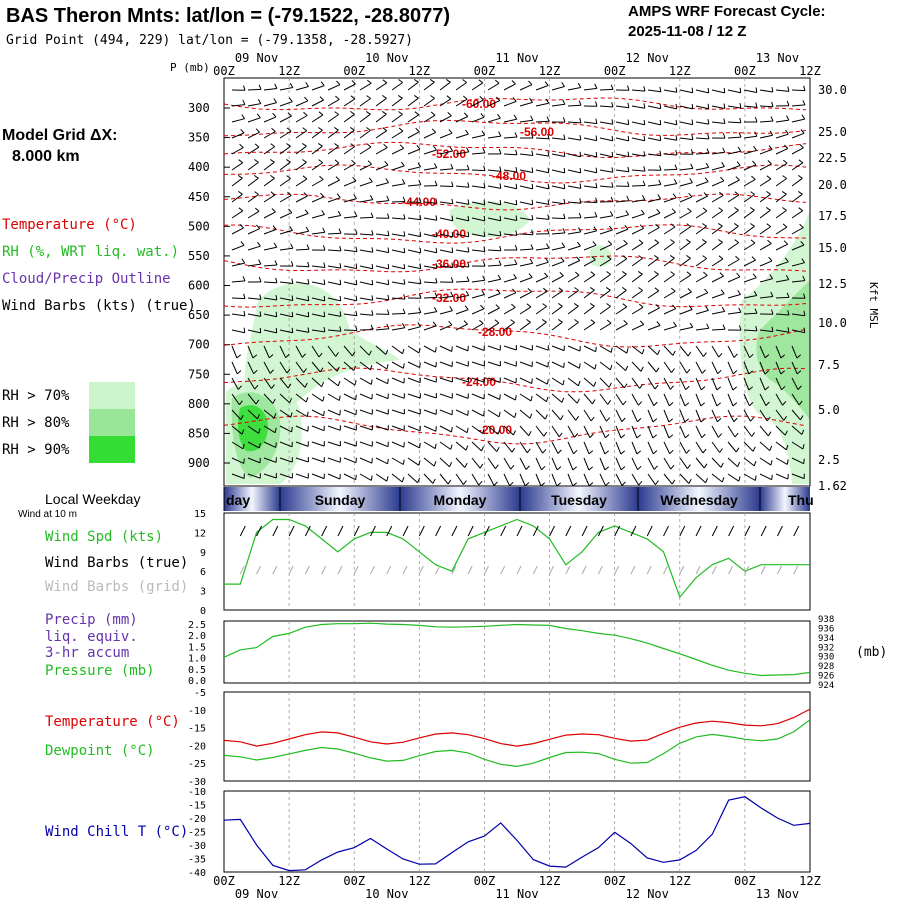  I want to click on weekday-band-cell, so click(579, 499).